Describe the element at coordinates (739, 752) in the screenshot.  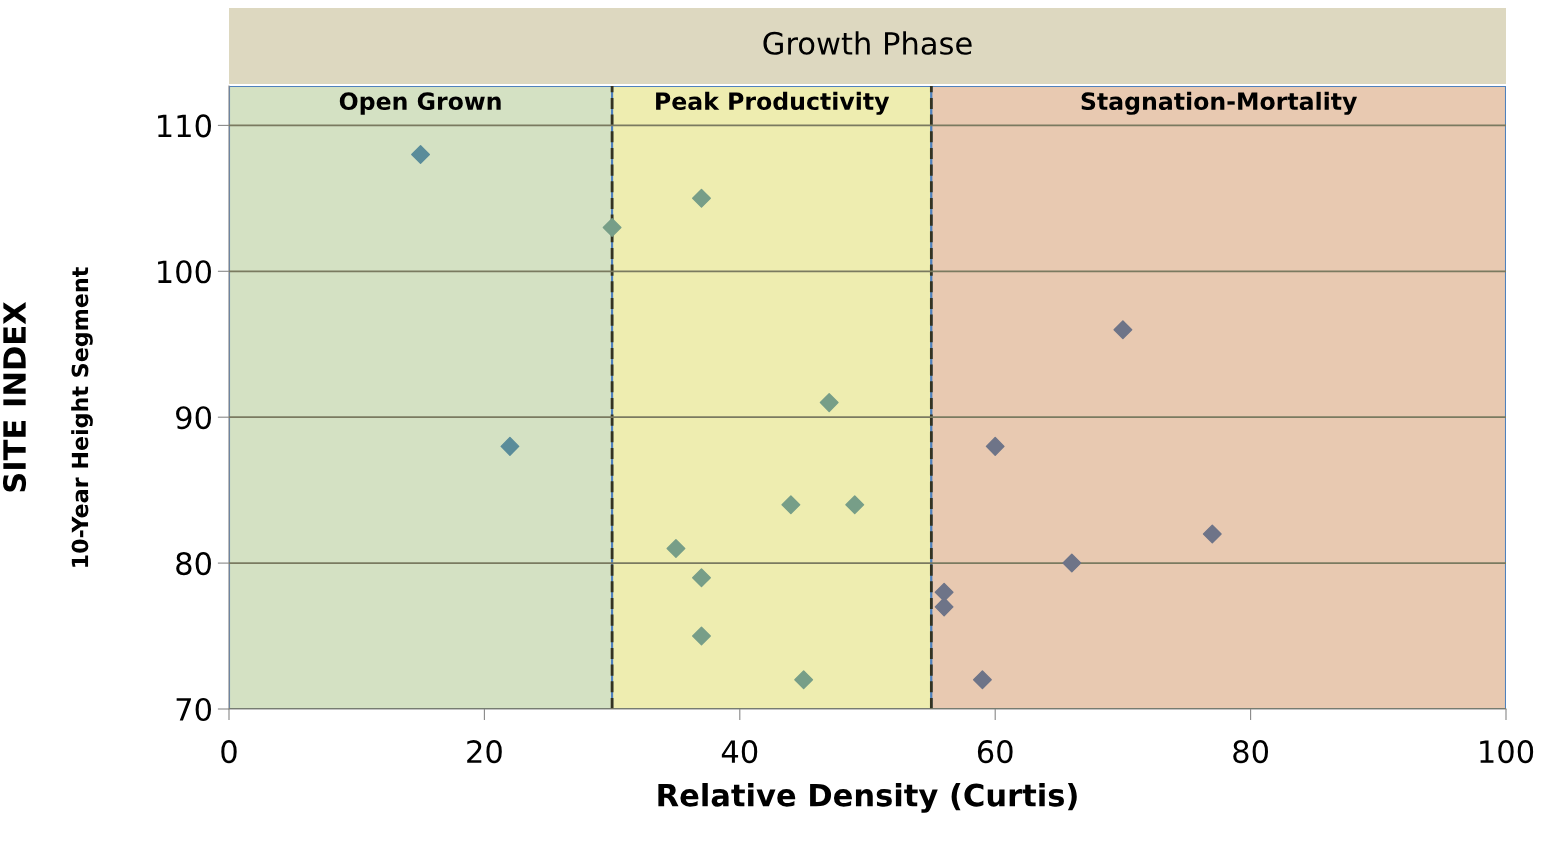
I see `x-tick-label: 40` at that location.